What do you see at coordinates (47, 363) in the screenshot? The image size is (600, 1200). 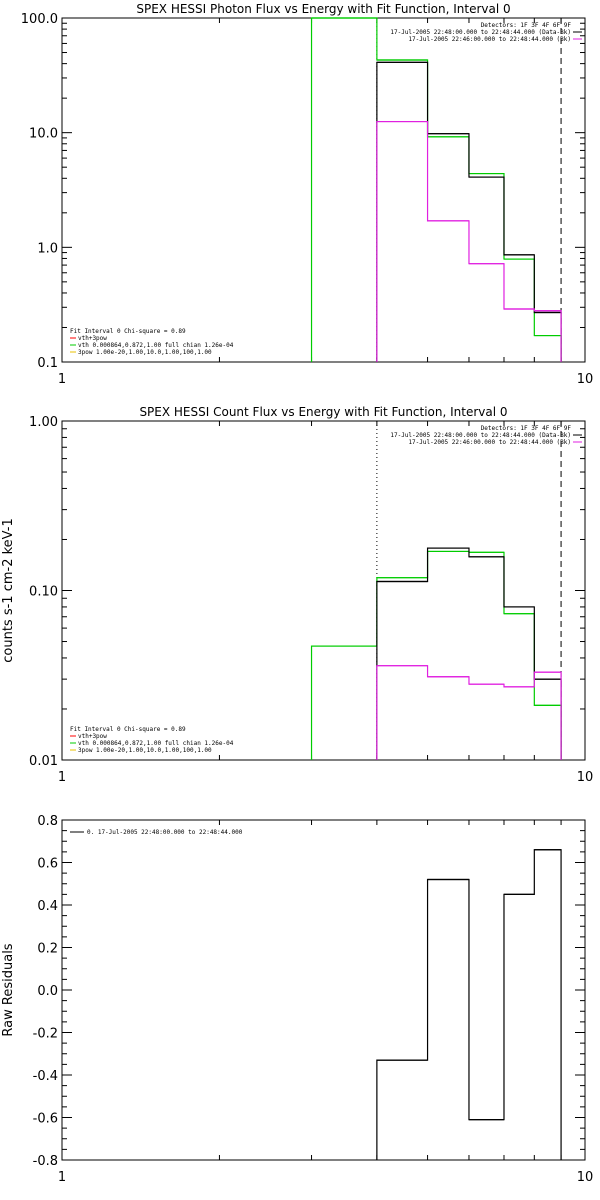 I see `y-tick-label: 0.1` at bounding box center [47, 363].